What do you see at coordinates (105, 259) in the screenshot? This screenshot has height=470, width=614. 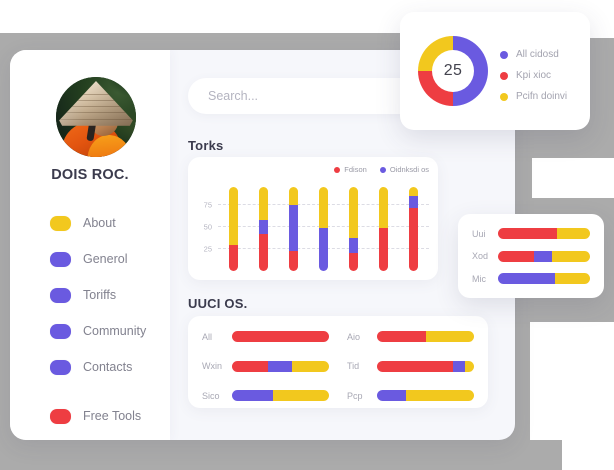 I see `sidebar-item-label: Generol` at bounding box center [105, 259].